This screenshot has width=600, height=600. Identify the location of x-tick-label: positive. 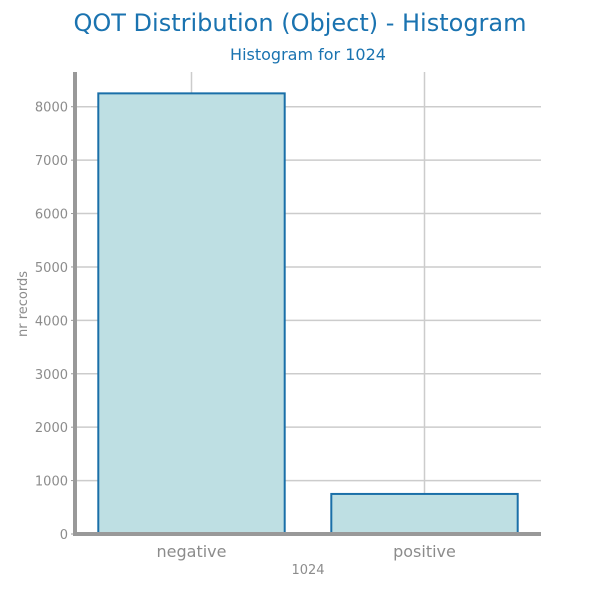
(424, 551).